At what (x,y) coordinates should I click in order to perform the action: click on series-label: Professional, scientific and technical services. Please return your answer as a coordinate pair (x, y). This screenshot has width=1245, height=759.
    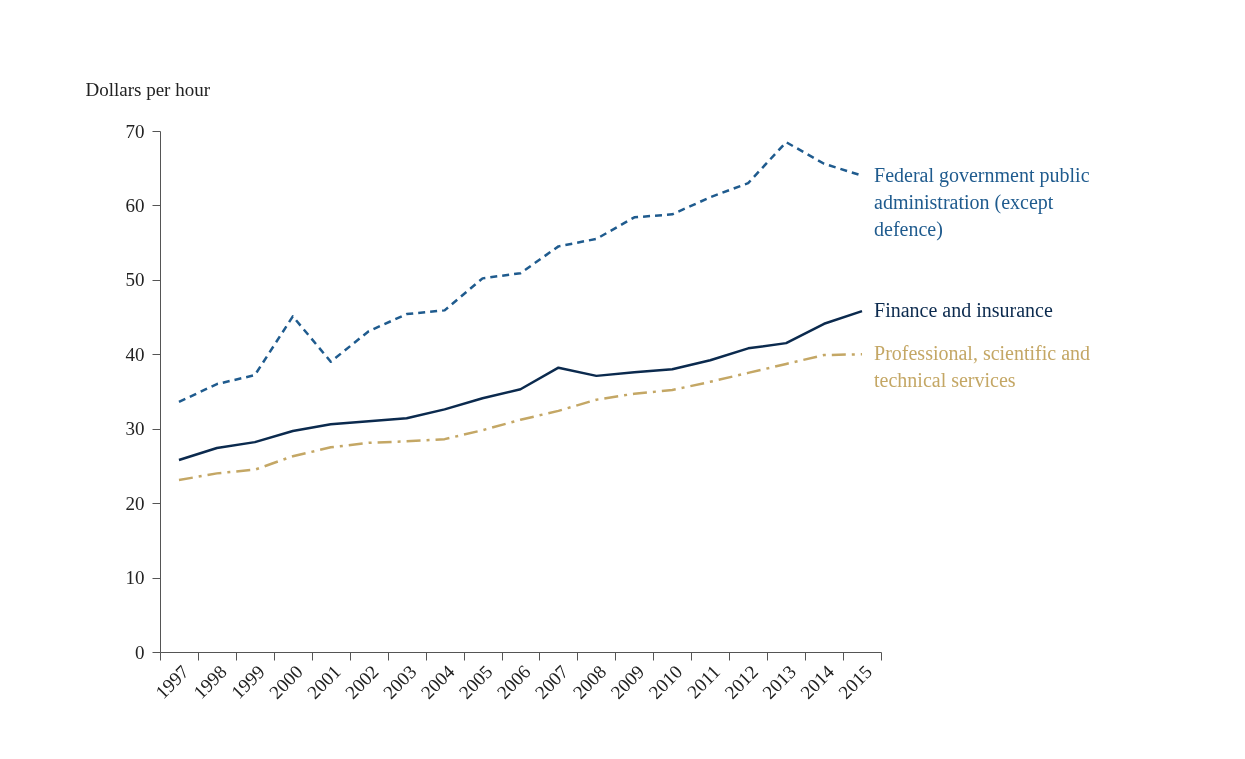
    Looking at the image, I should click on (982, 367).